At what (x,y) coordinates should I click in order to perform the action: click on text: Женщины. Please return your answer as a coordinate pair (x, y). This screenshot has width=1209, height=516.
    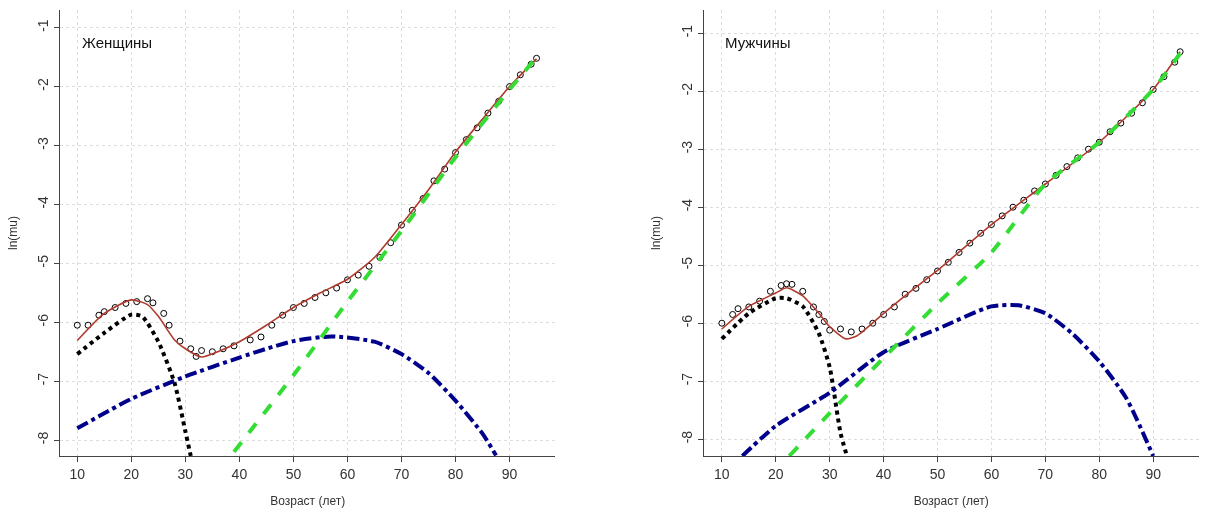
    Looking at the image, I should click on (117, 42).